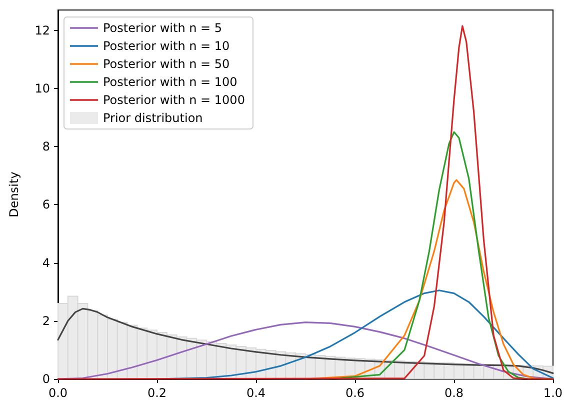 This screenshot has width=574, height=413. I want to click on y-tick-label: 4, so click(46, 263).